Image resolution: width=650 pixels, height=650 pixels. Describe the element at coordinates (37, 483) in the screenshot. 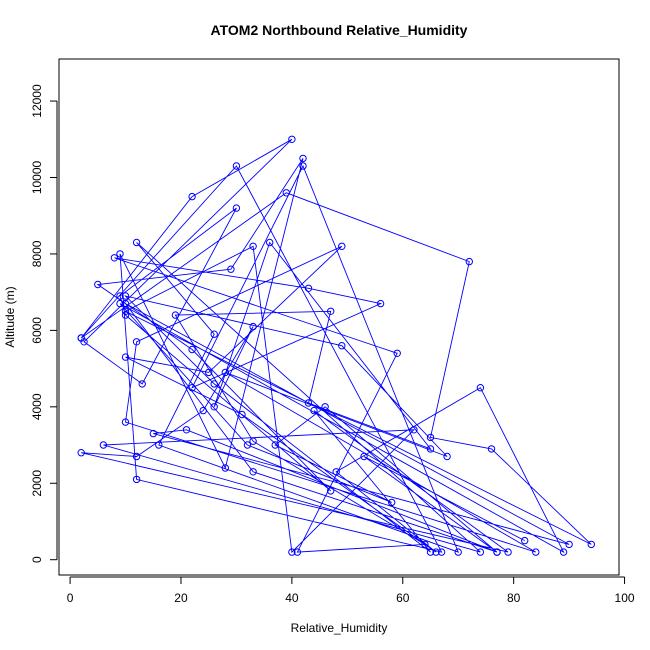

I see `y-tick-label: 2000` at that location.